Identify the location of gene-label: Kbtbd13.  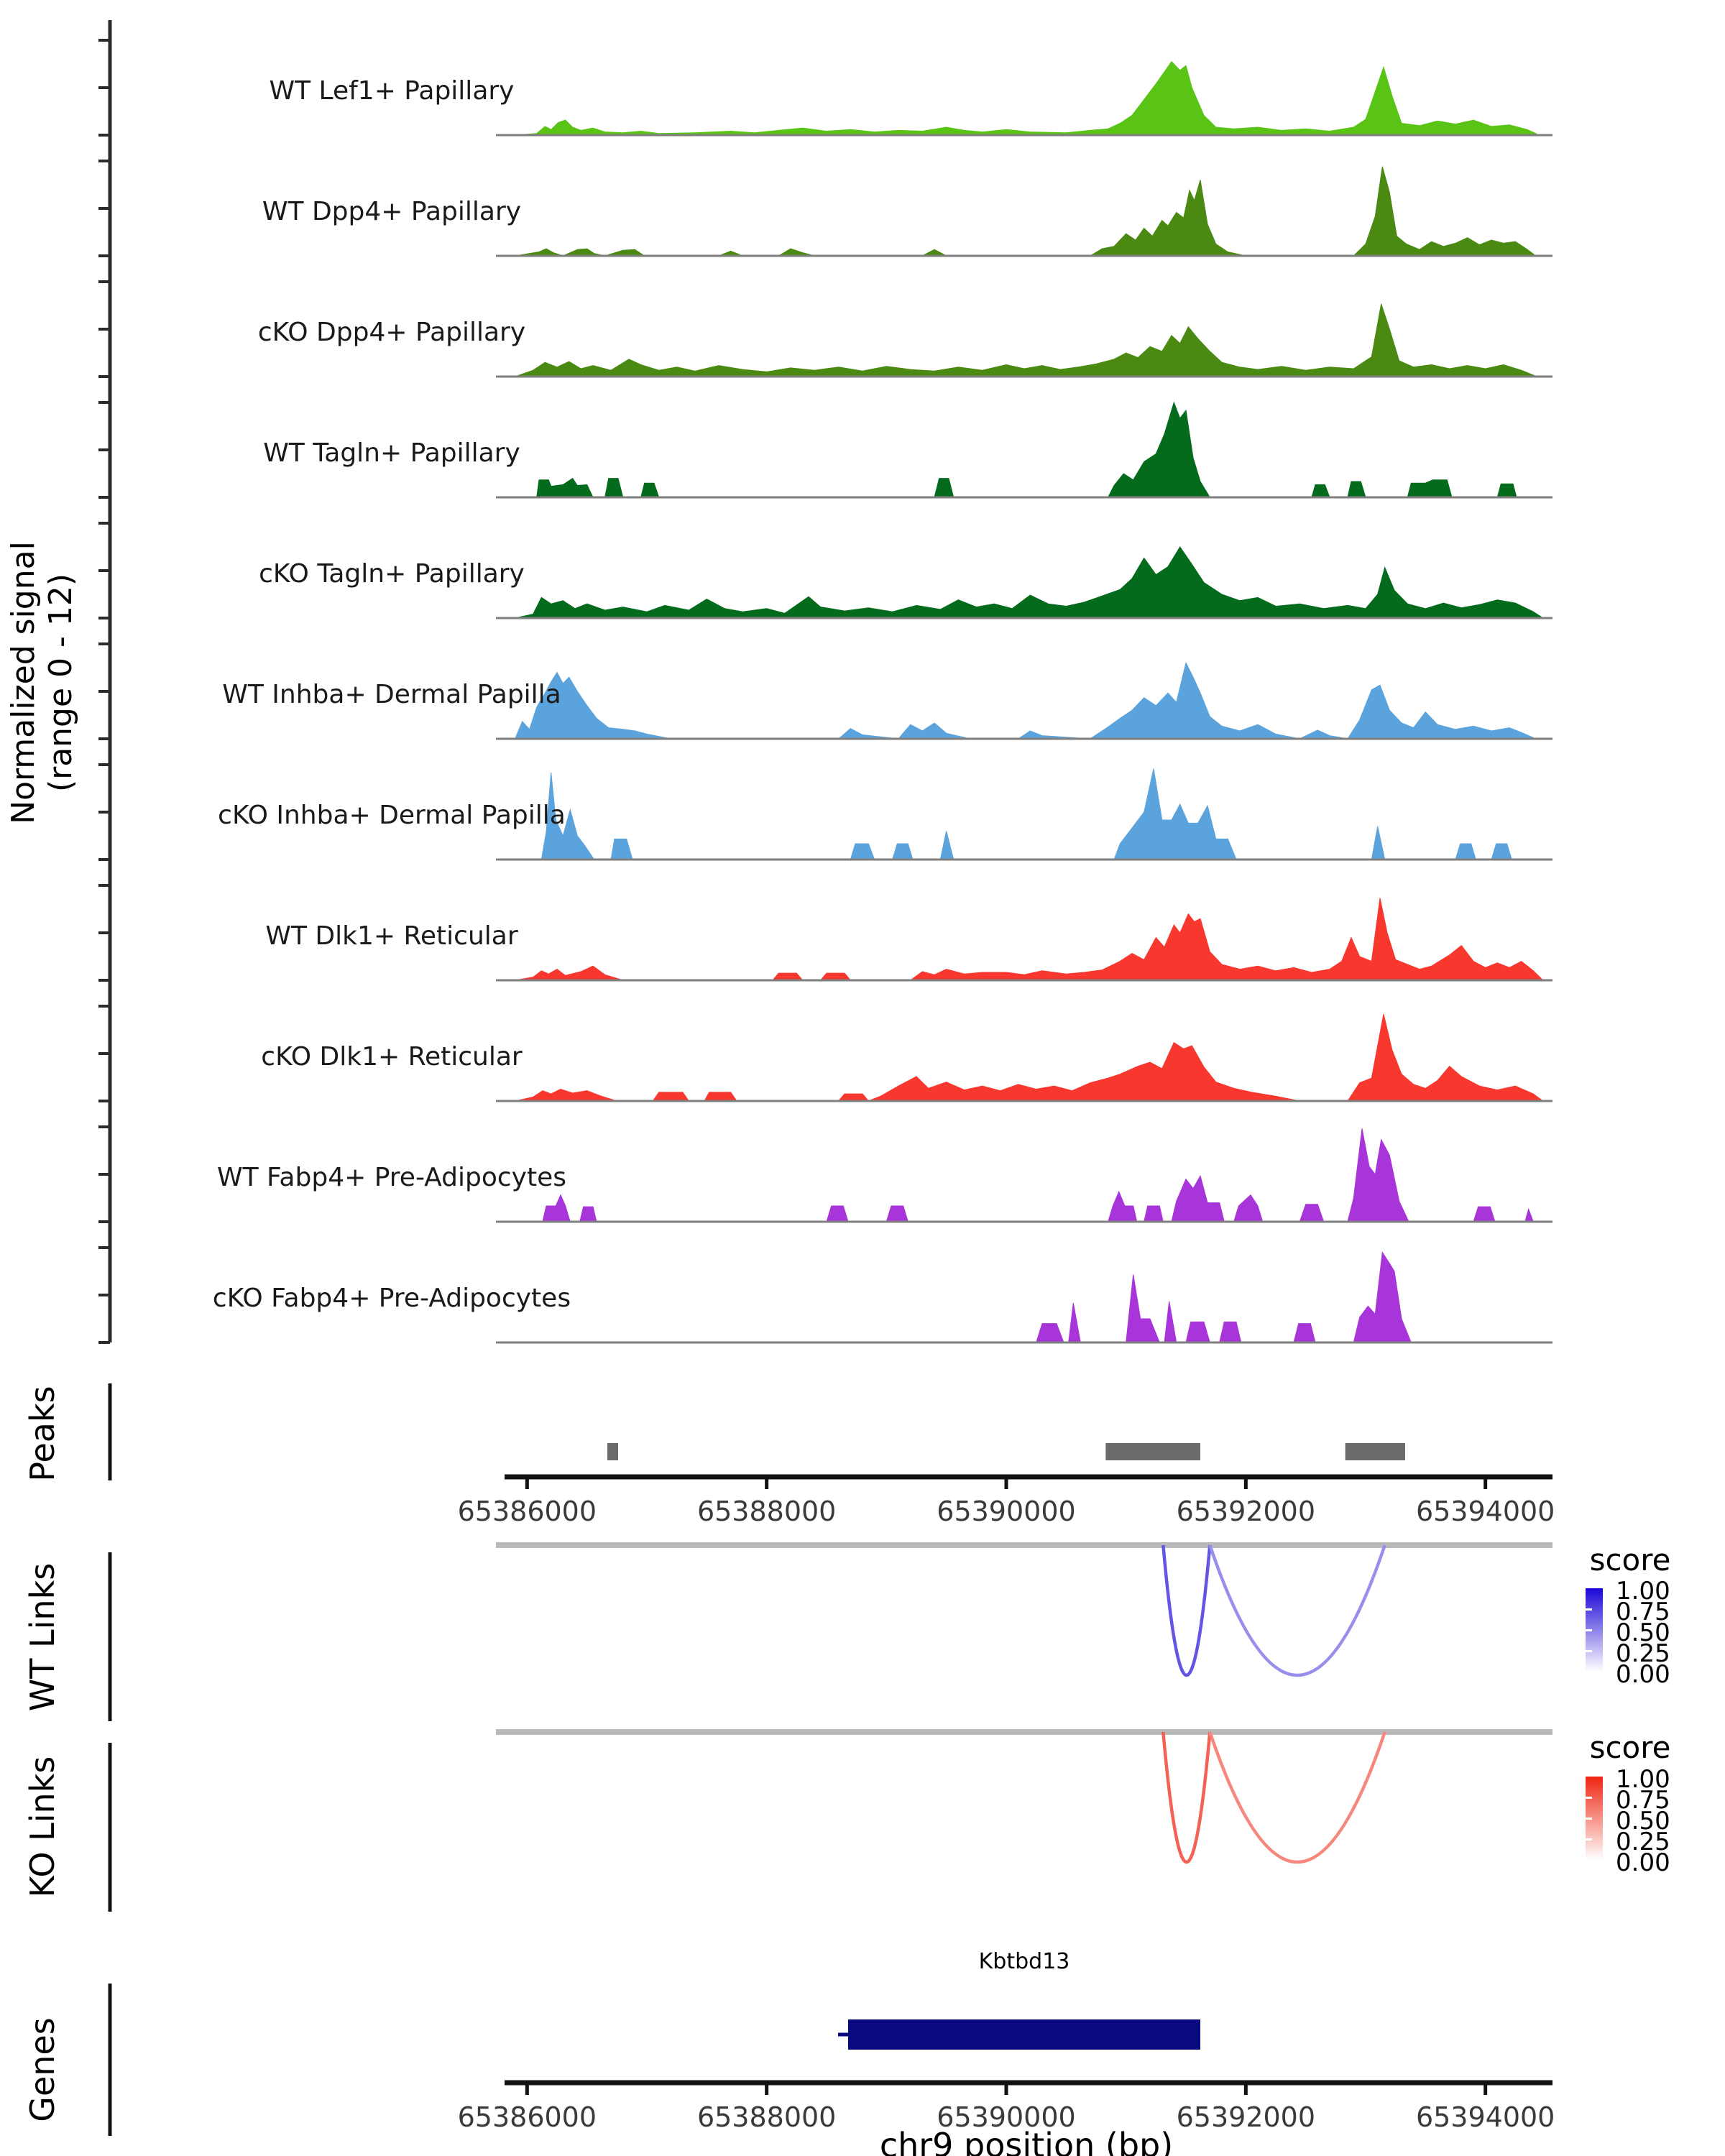
(1024, 1961).